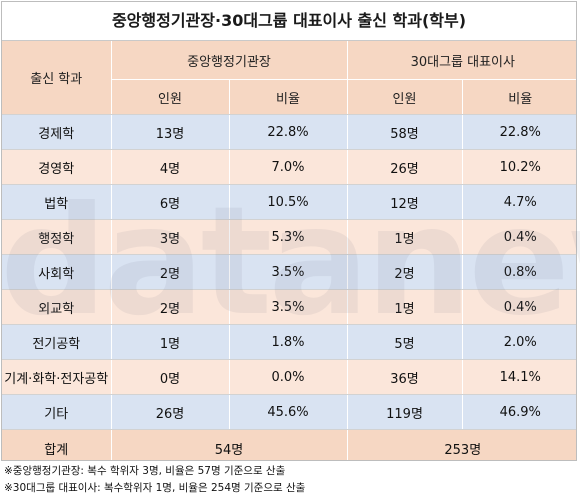  Describe the element at coordinates (155, 488) in the screenshot. I see `footnote: ※30대그룹 대표이사: 복수학위자 1명, 비율은 254명 기준으로 산출` at that location.